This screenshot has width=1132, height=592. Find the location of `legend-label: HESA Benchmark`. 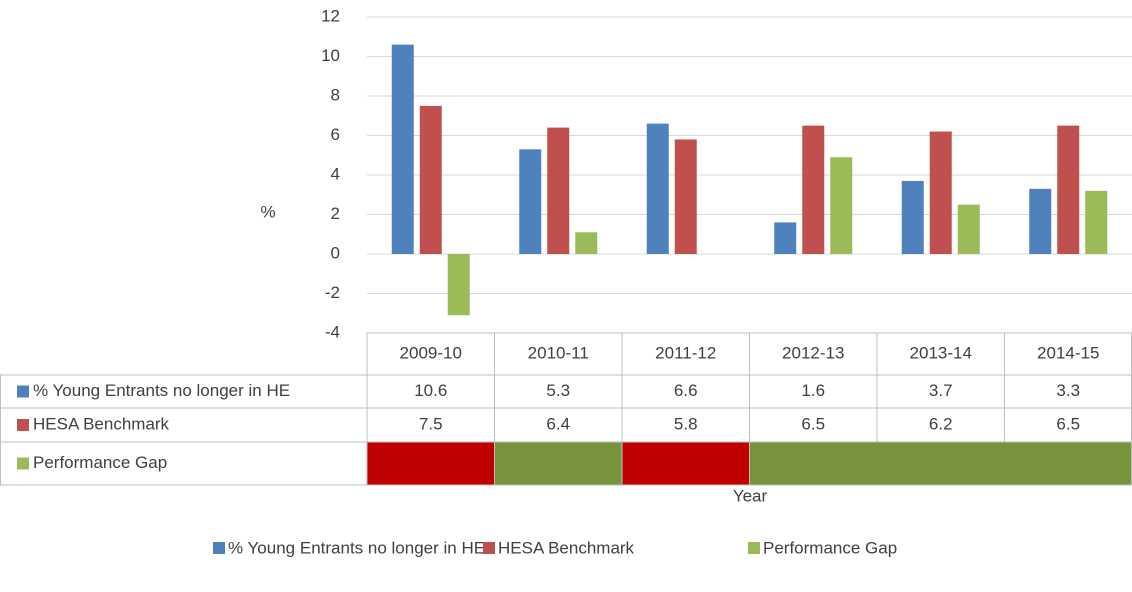

legend-label: HESA Benchmark is located at coordinates (566, 547).